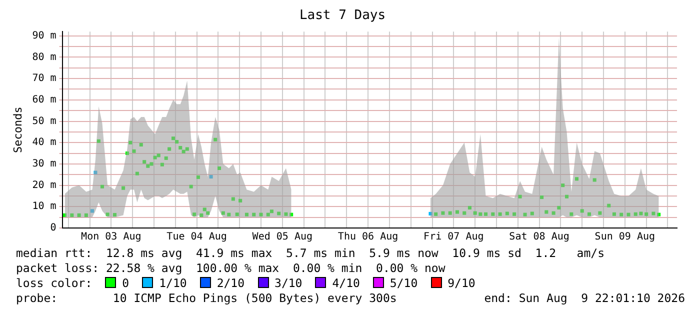 This screenshot has width=697, height=315. Describe the element at coordinates (539, 237) in the screenshot. I see `x-tick-label: Sat 08 Aug` at that location.